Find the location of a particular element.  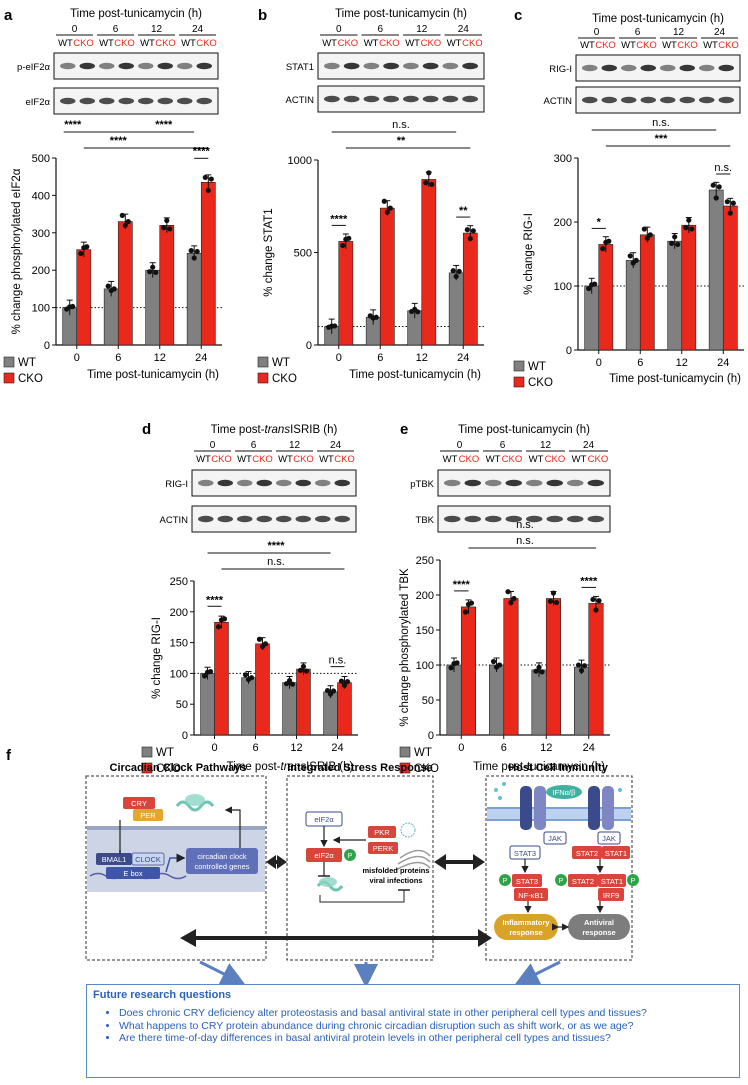

blot-row-label: p-eIF2α is located at coordinates (33, 67).